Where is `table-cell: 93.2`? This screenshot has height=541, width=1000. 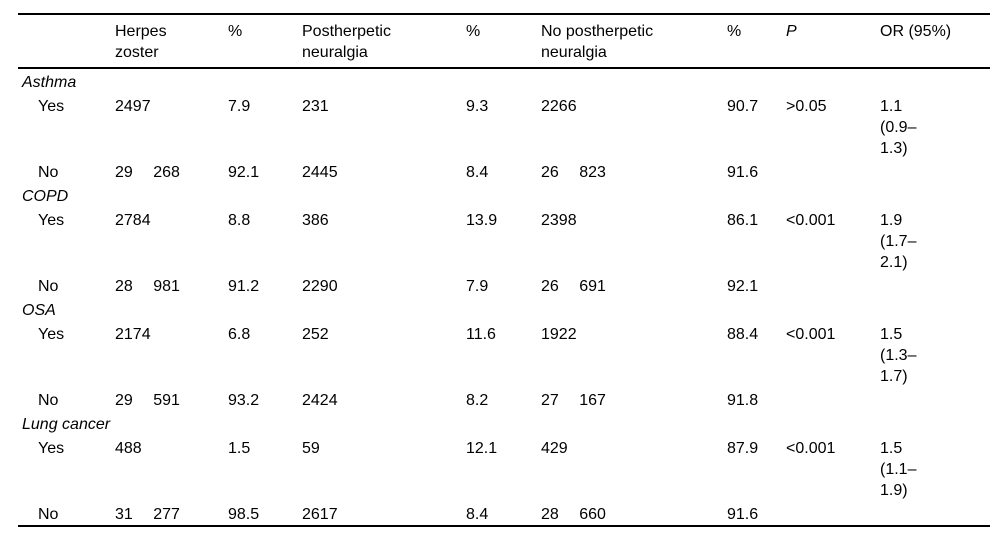 table-cell: 93.2 is located at coordinates (244, 400).